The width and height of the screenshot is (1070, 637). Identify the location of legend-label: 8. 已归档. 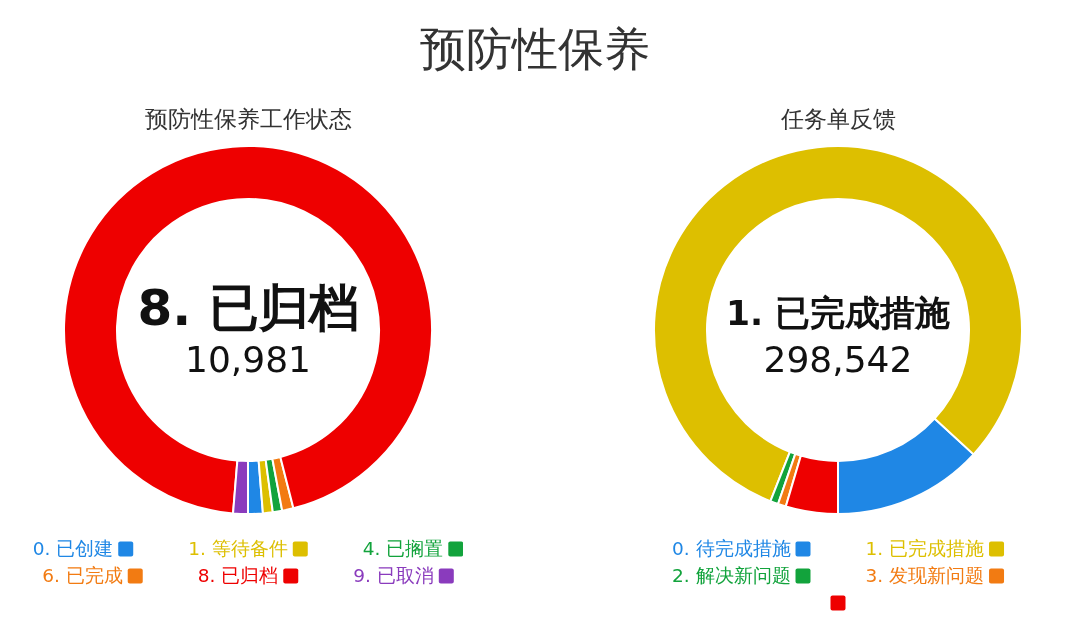
(238, 575).